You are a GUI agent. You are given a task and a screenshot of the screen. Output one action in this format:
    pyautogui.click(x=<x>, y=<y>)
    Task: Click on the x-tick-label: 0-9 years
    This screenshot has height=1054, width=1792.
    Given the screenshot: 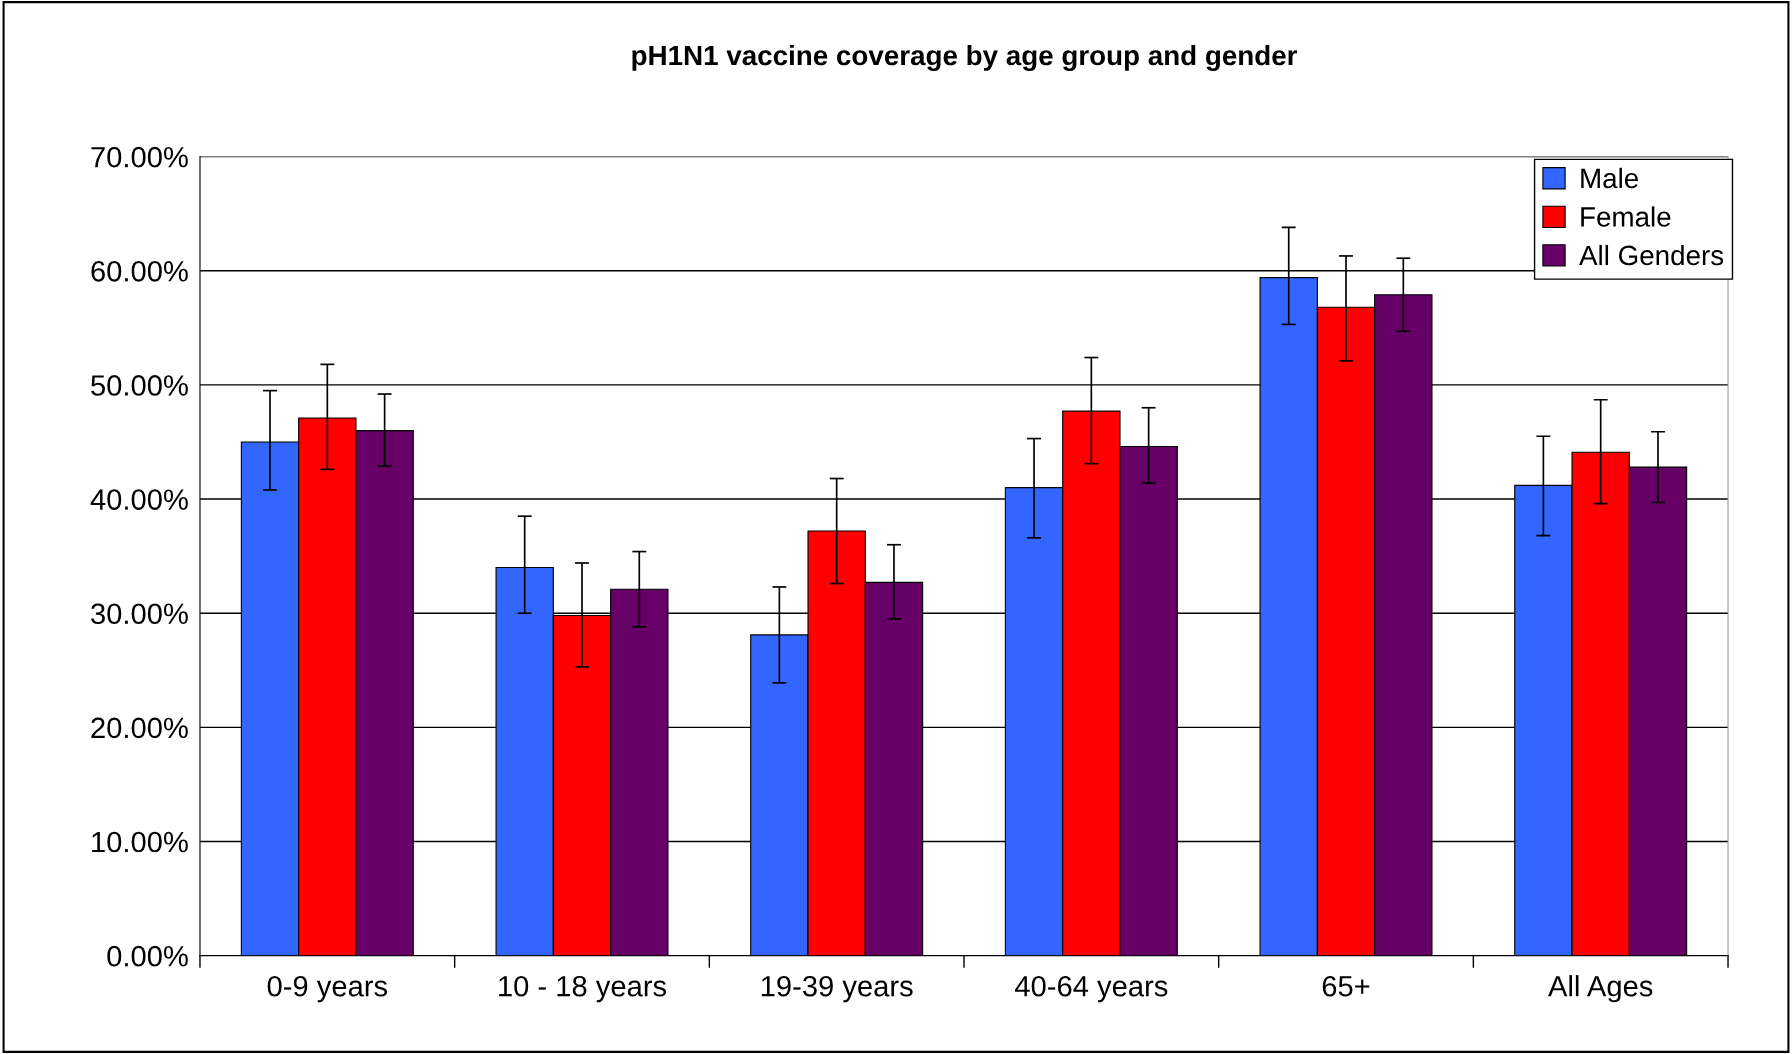 What is the action you would take?
    pyautogui.click(x=327, y=989)
    